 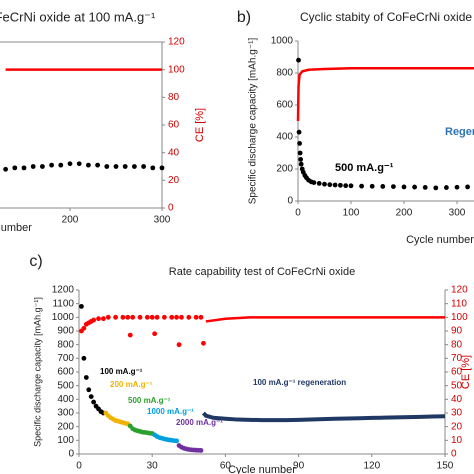 What do you see at coordinates (65, 413) in the screenshot?
I see `y-tick-label: 300` at bounding box center [65, 413].